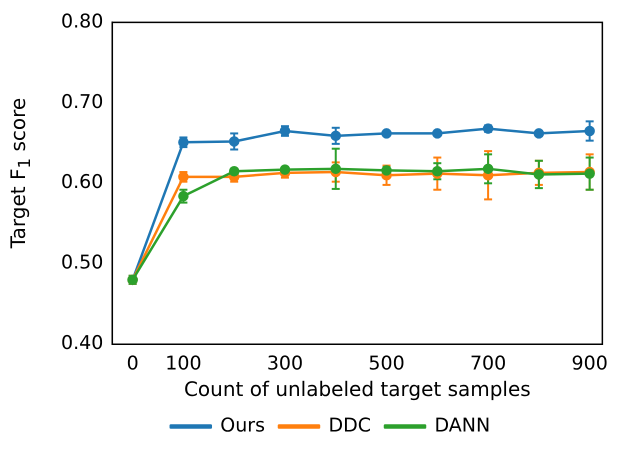 This screenshot has height=454, width=619. I want to click on legend-label: Ours, so click(242, 425).